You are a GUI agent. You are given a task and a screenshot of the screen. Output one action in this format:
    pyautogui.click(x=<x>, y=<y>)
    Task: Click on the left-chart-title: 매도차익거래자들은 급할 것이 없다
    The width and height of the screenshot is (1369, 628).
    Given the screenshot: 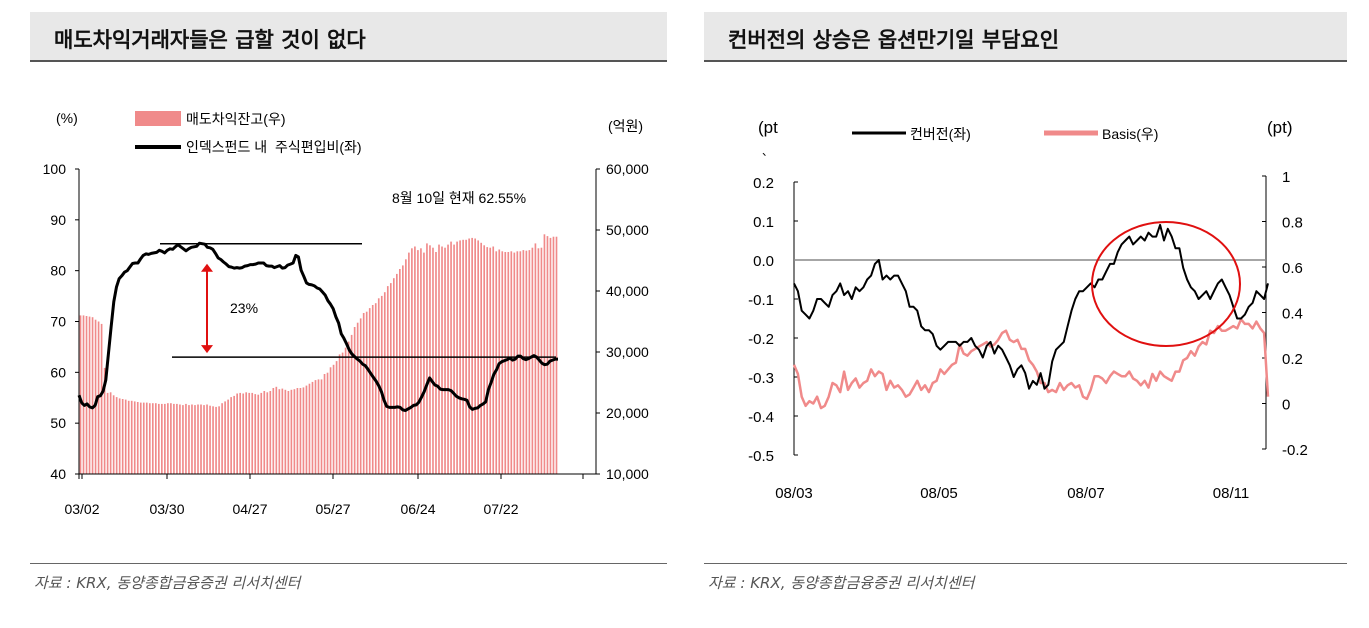 What is the action you would take?
    pyautogui.click(x=210, y=40)
    